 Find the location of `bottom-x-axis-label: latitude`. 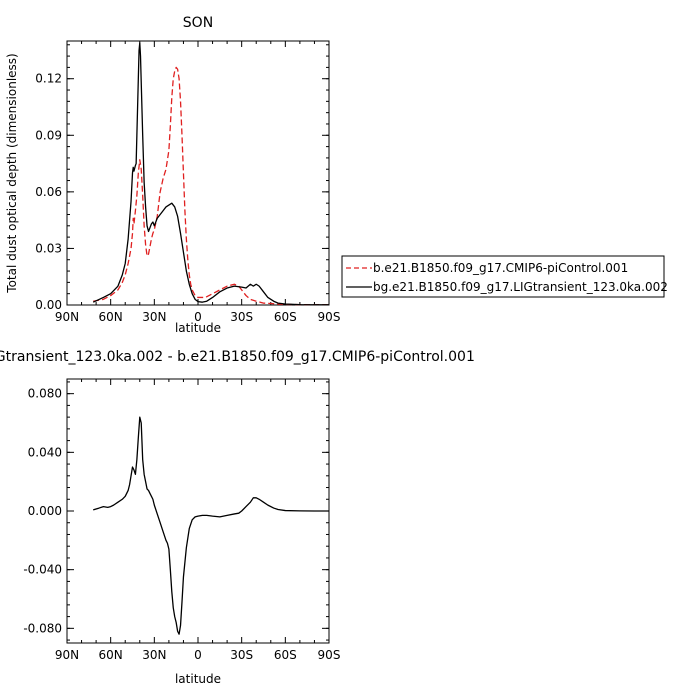

bottom-x-axis-label: latitude is located at coordinates (198, 679).